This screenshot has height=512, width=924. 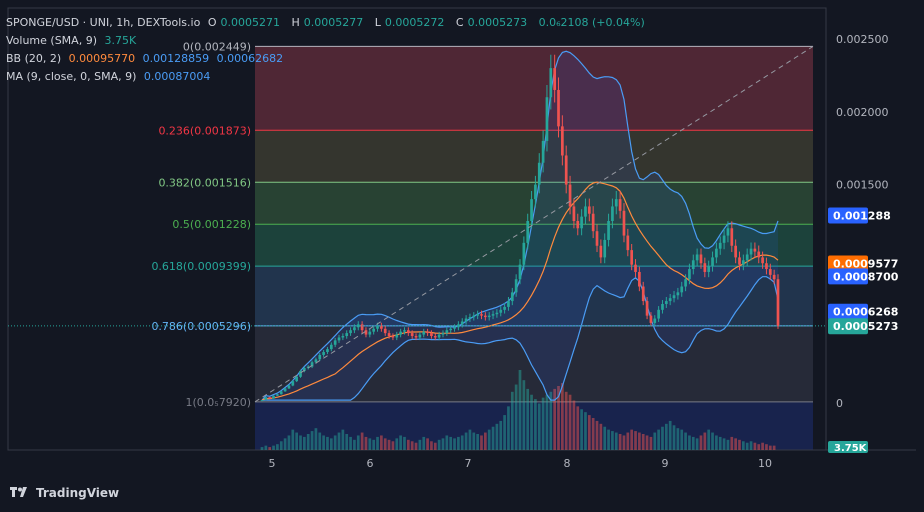 What do you see at coordinates (377, 22) in the screenshot?
I see `low-label: L` at bounding box center [377, 22].